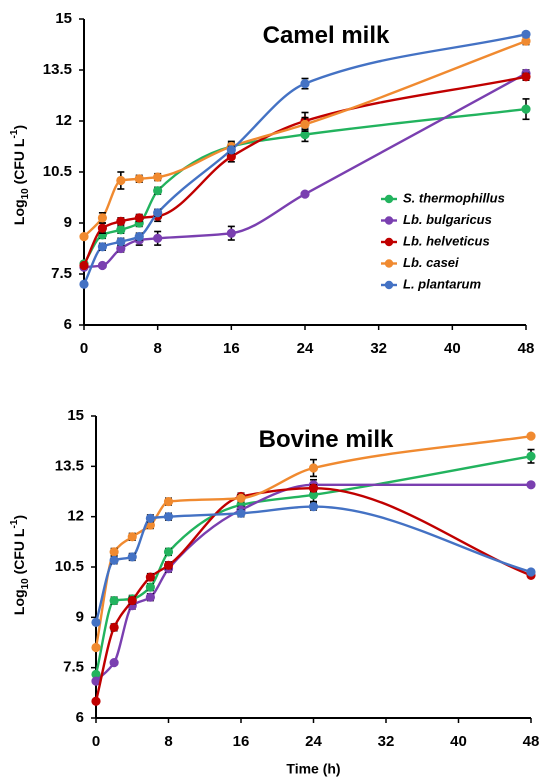 The image size is (550, 782). Describe the element at coordinates (454, 197) in the screenshot. I see `legend-label: S. thermophillus` at that location.